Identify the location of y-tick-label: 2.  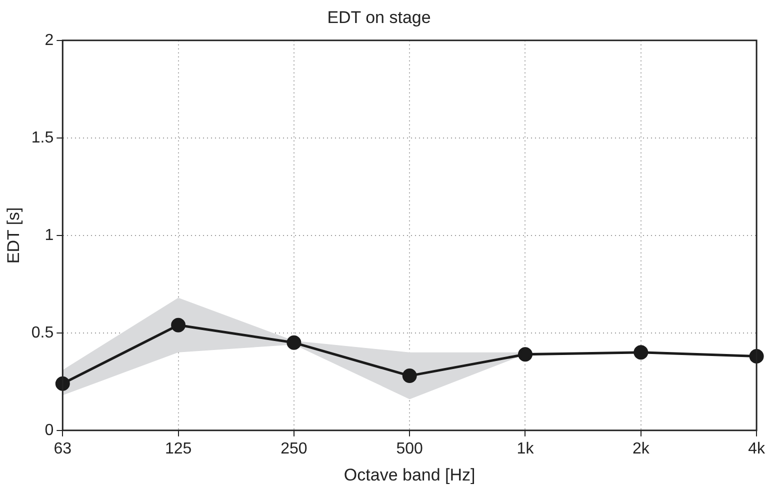
(49, 40).